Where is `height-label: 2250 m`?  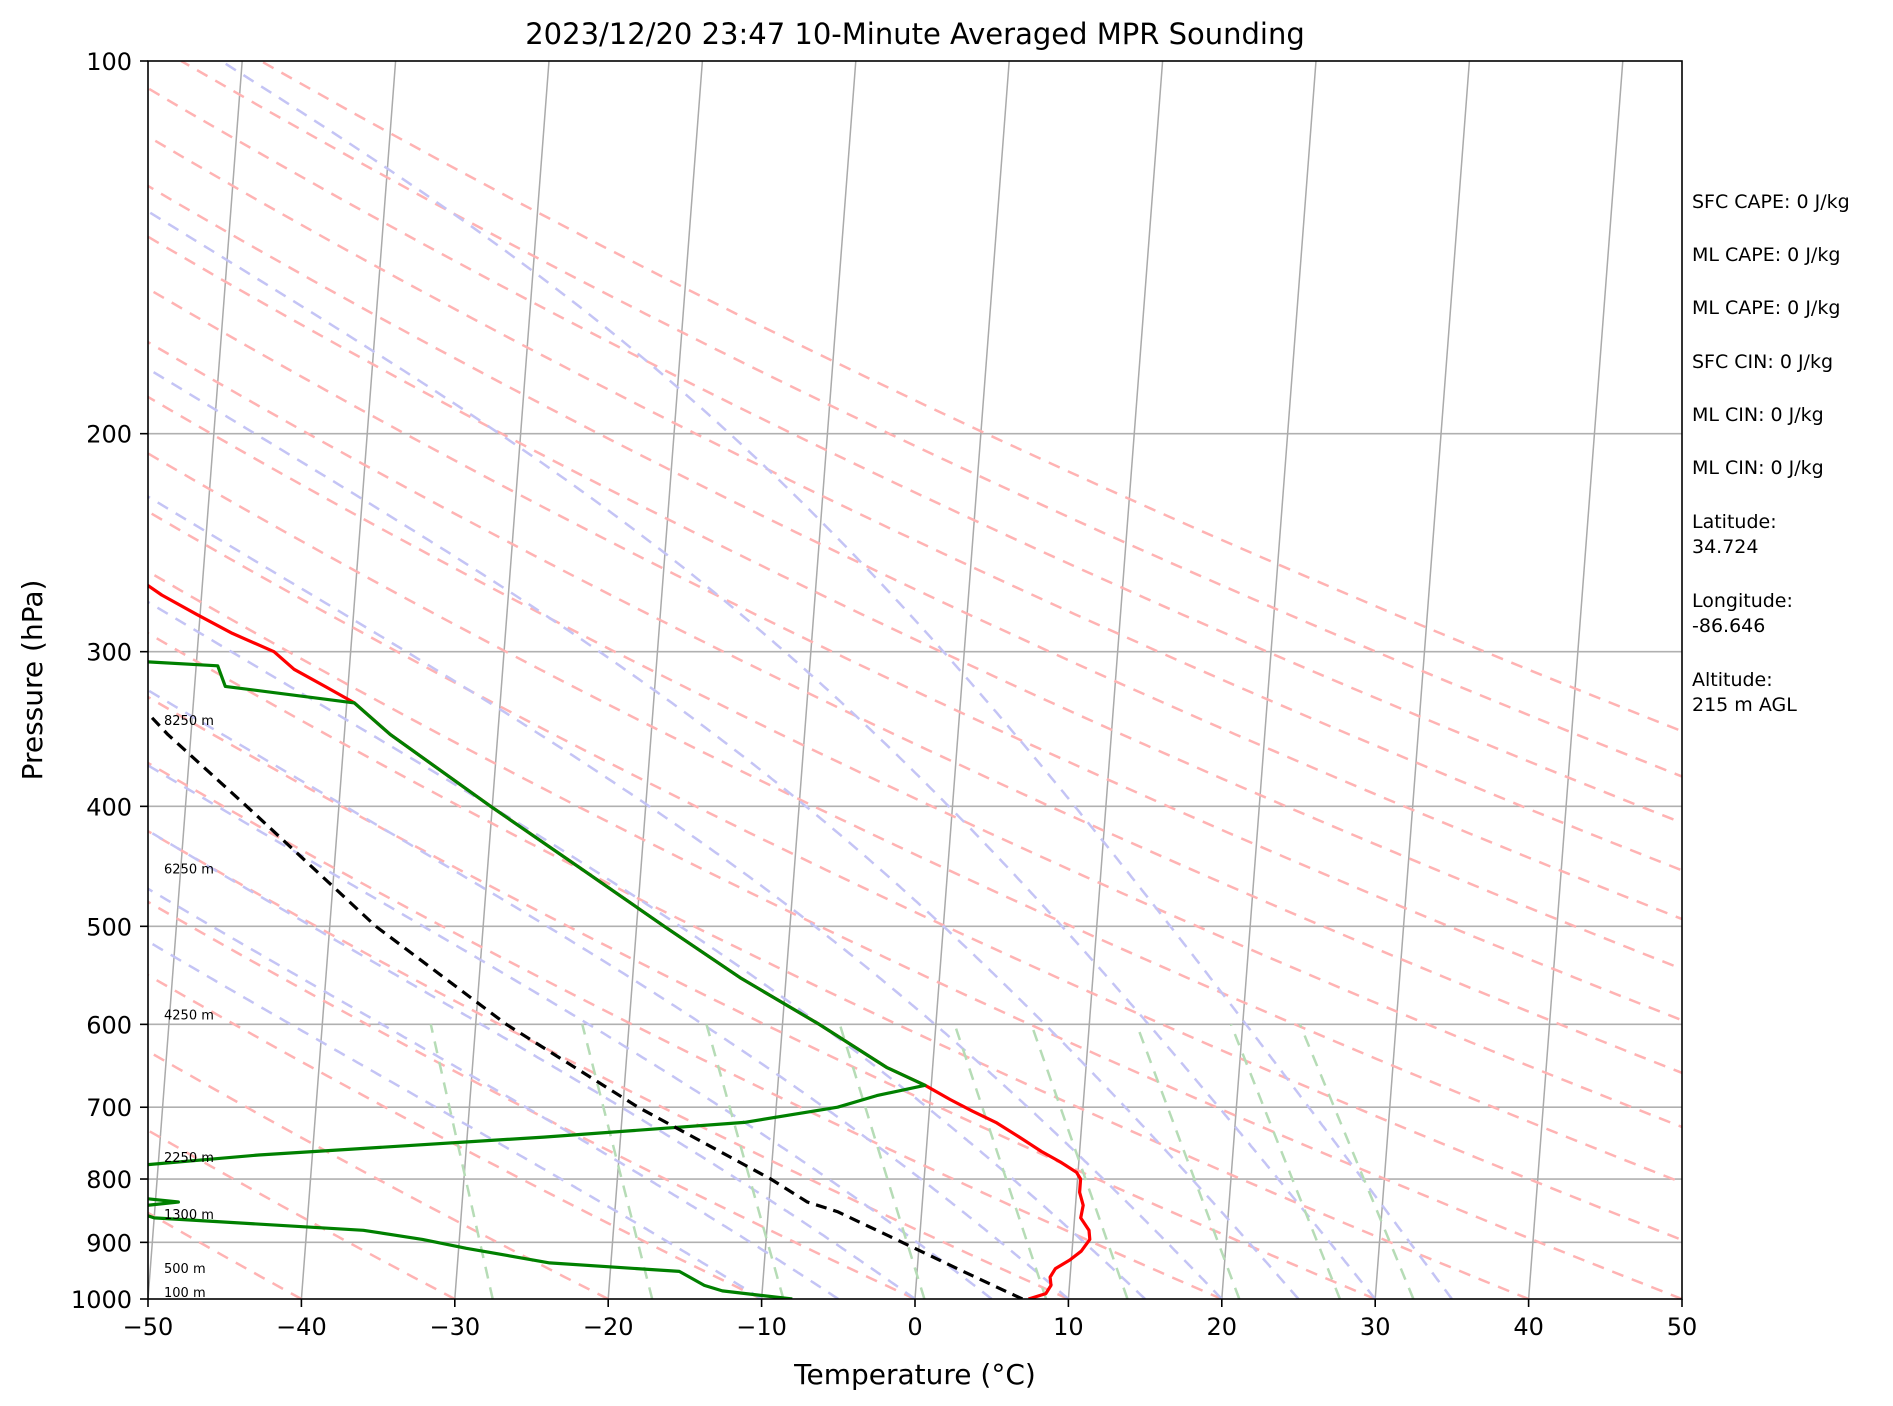 height-label: 2250 m is located at coordinates (189, 1158).